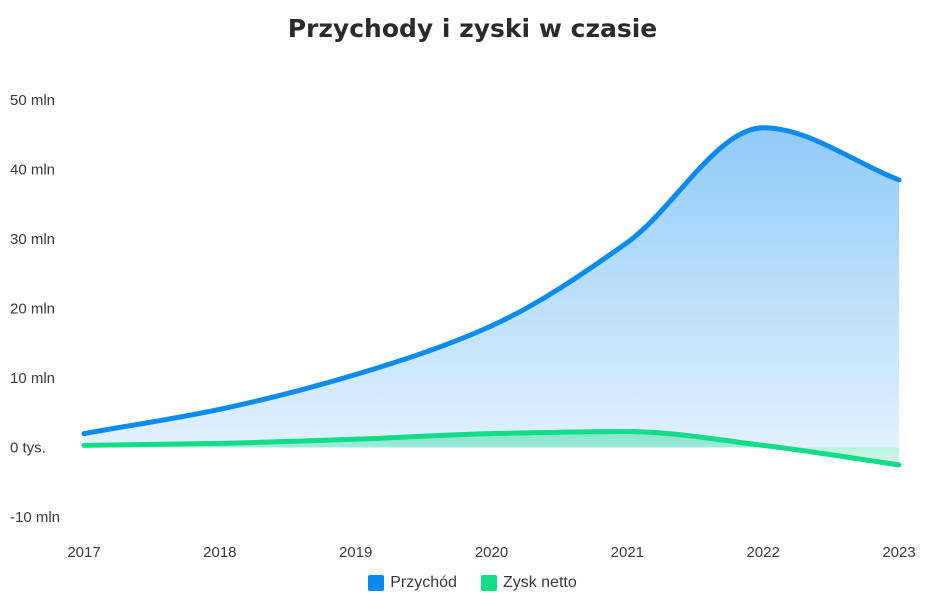 This screenshot has height=610, width=945. What do you see at coordinates (28, 448) in the screenshot?
I see `y-tick-label: 0 tys.` at bounding box center [28, 448].